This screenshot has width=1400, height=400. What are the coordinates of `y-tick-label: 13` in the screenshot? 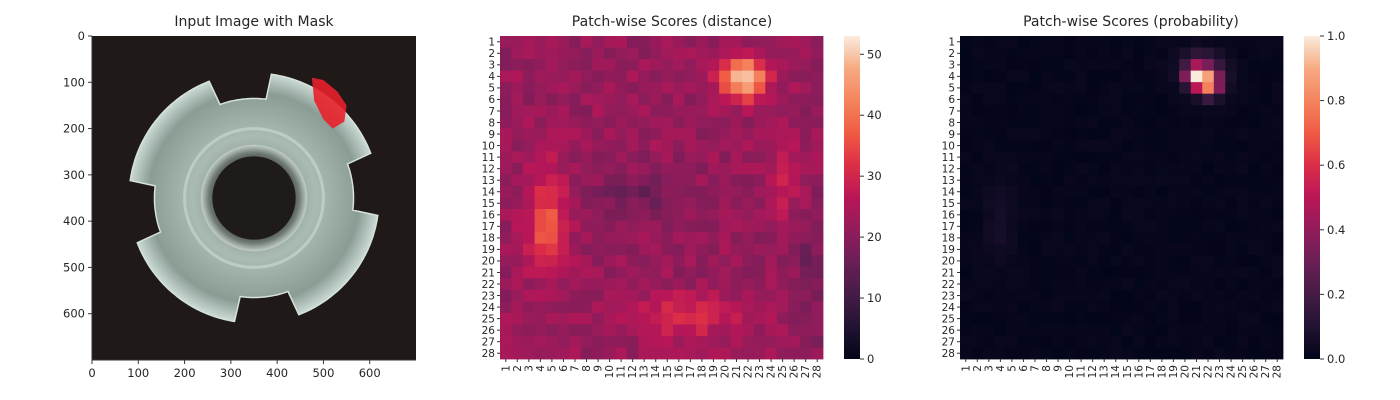 It's located at (948, 181).